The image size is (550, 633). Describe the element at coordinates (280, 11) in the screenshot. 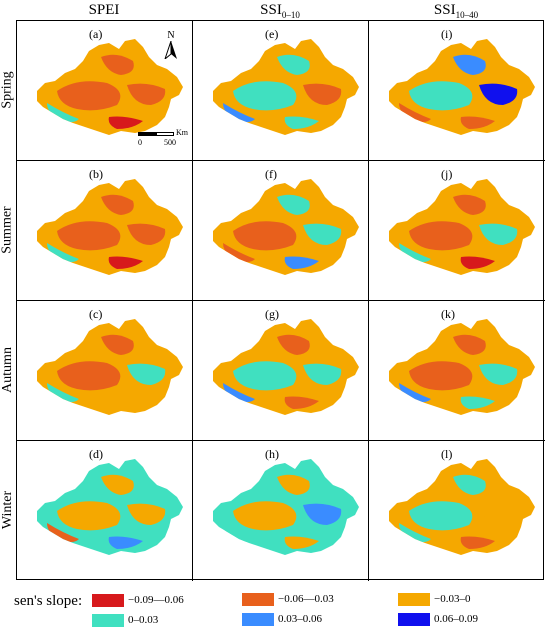

I see `column-header-ssi-0-10: SSI0–10` at that location.